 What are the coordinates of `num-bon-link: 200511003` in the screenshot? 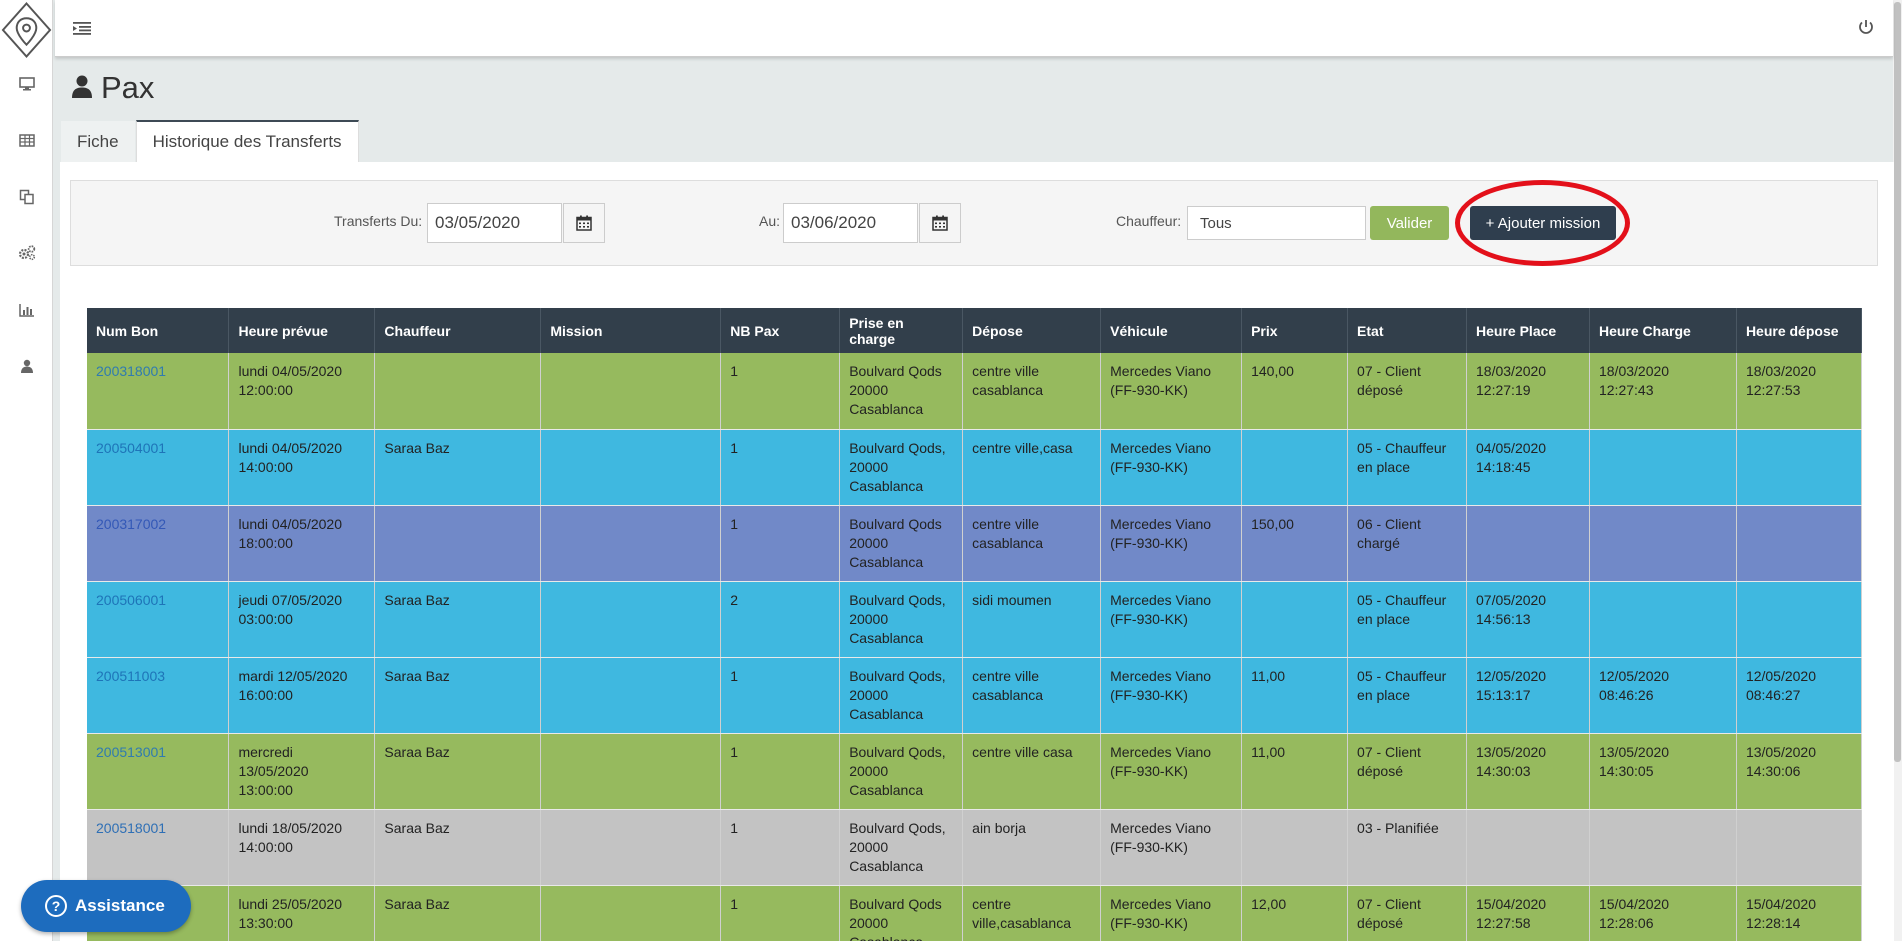 It's located at (158, 695).